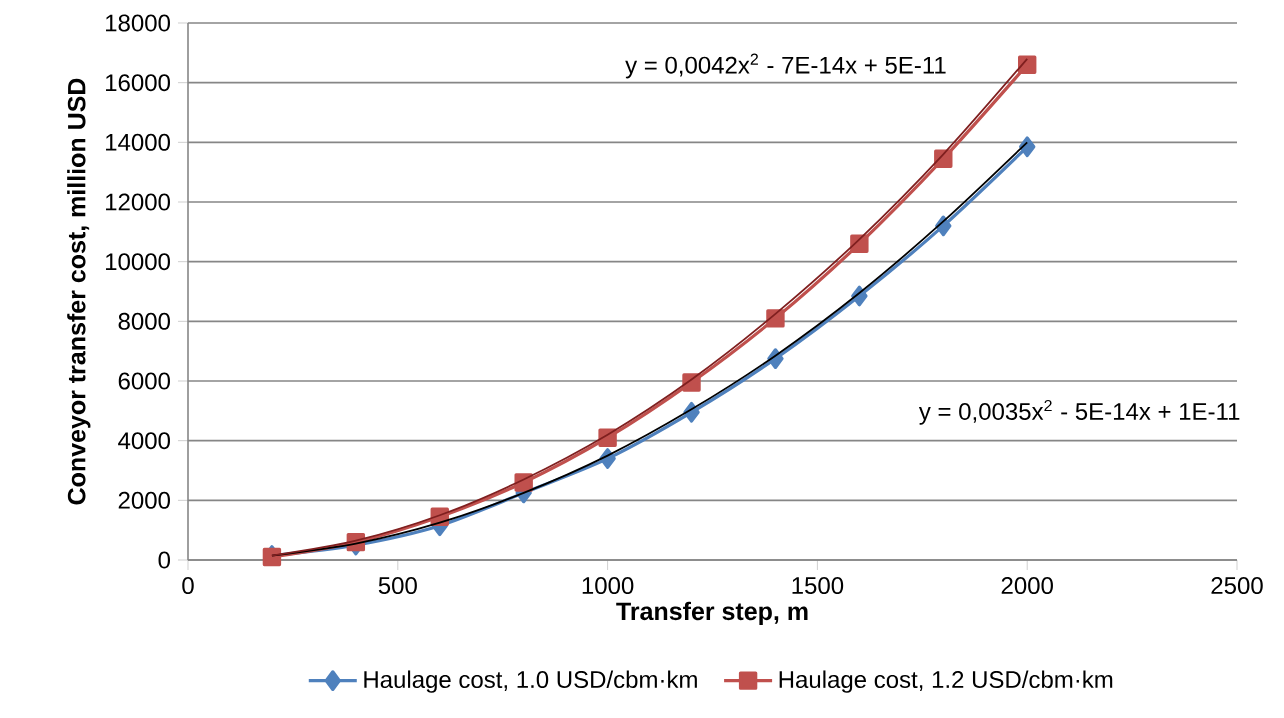 The image size is (1284, 718). Describe the element at coordinates (144, 500) in the screenshot. I see `y-tick-label: 2000` at that location.